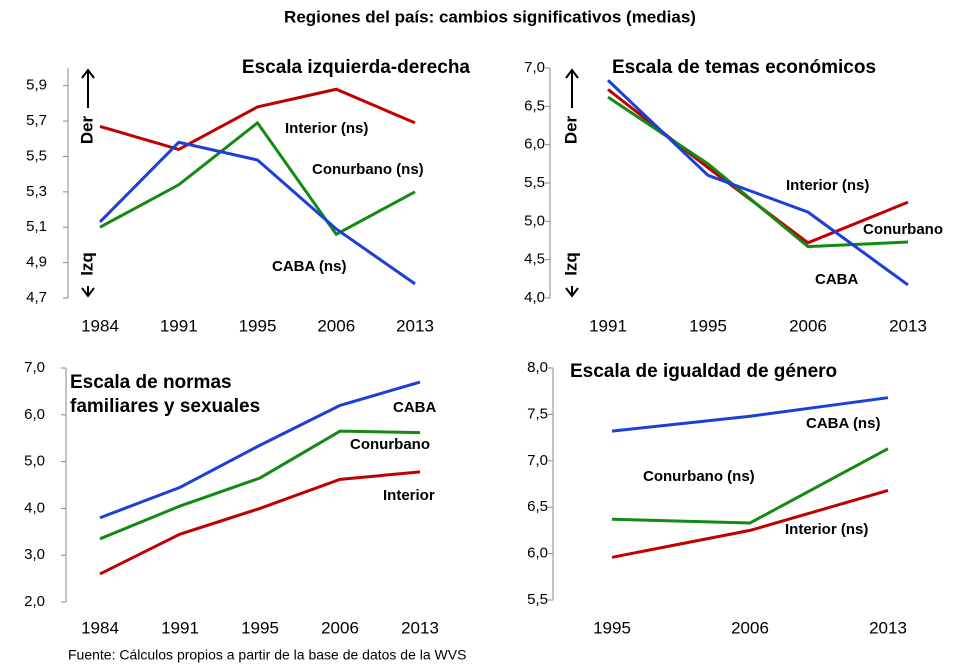 This screenshot has height=670, width=977. Describe the element at coordinates (165, 406) in the screenshot. I see `chart-title: familiares y sexuales` at that location.